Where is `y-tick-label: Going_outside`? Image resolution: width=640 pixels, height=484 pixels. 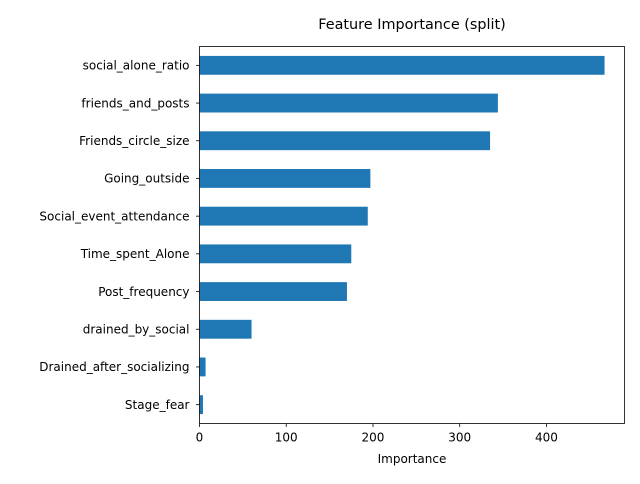
y-tick-label: Going_outside is located at coordinates (146, 179).